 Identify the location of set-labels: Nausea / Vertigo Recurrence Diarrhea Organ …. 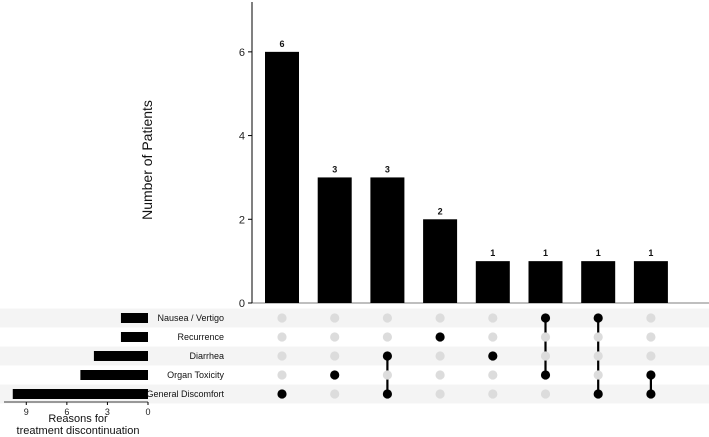
(185, 356).